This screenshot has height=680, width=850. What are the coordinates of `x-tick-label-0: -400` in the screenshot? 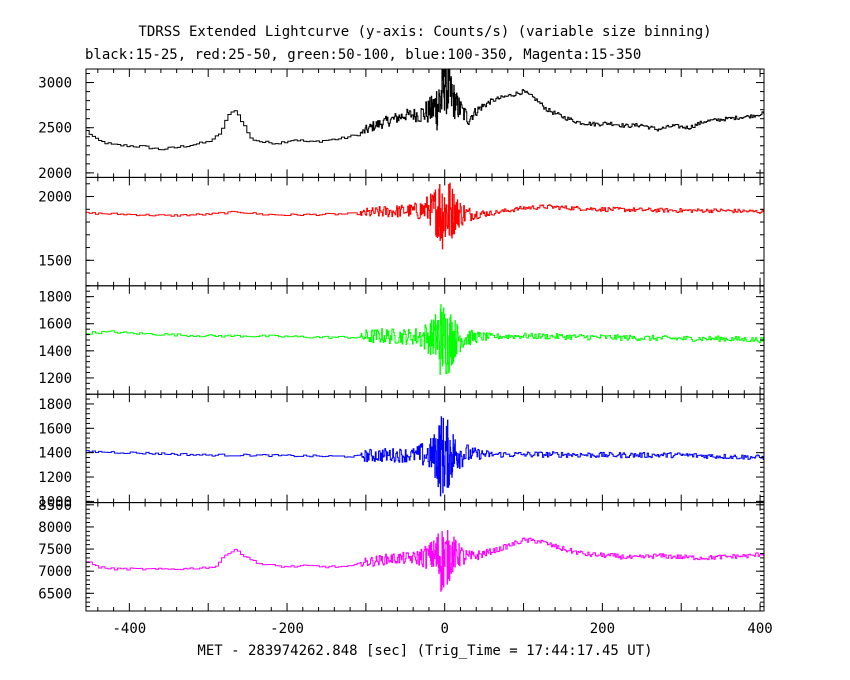 It's located at (130, 629).